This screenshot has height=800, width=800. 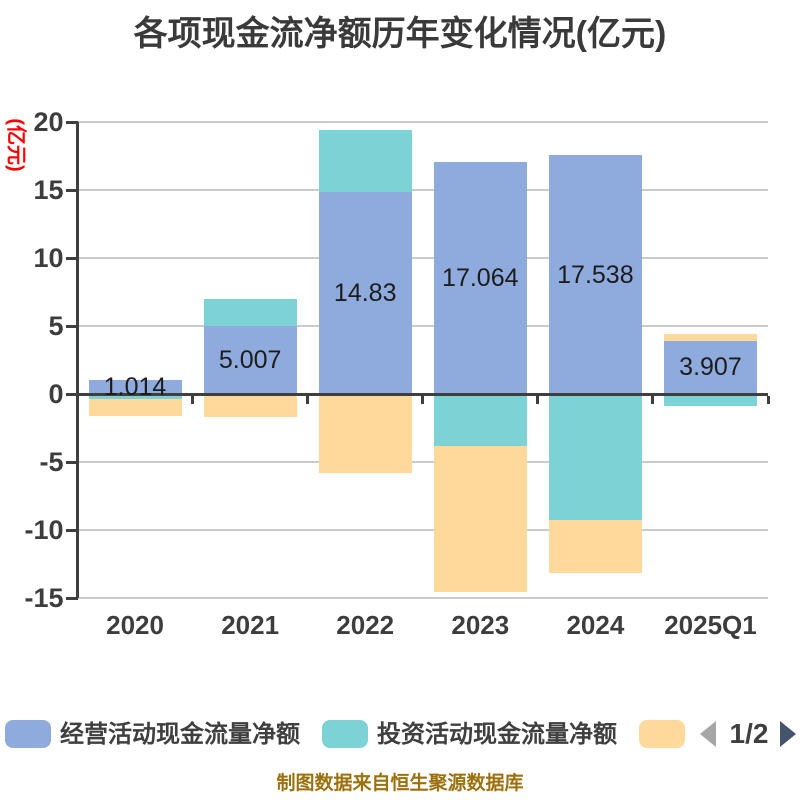 I want to click on x-axis-label-2025Q1: 2025Q1, so click(x=710, y=625).